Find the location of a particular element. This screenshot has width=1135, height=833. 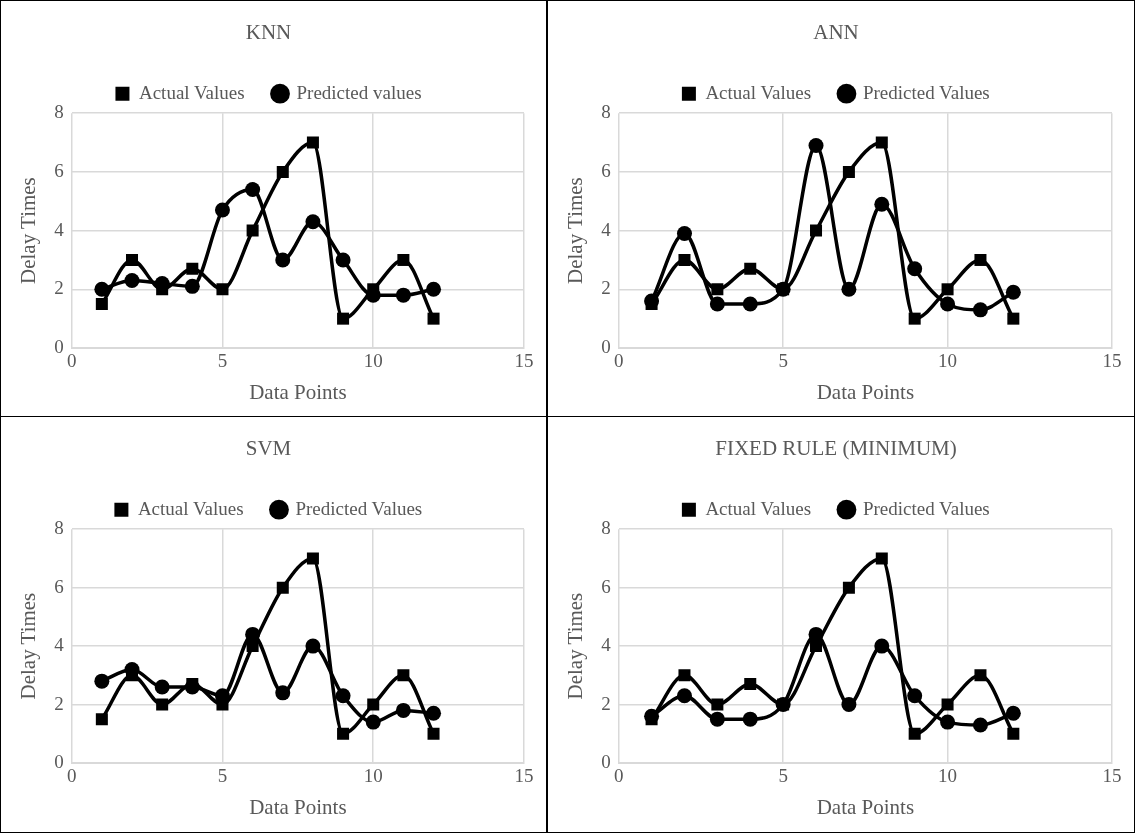

legend-label: Predicted values is located at coordinates (359, 92).